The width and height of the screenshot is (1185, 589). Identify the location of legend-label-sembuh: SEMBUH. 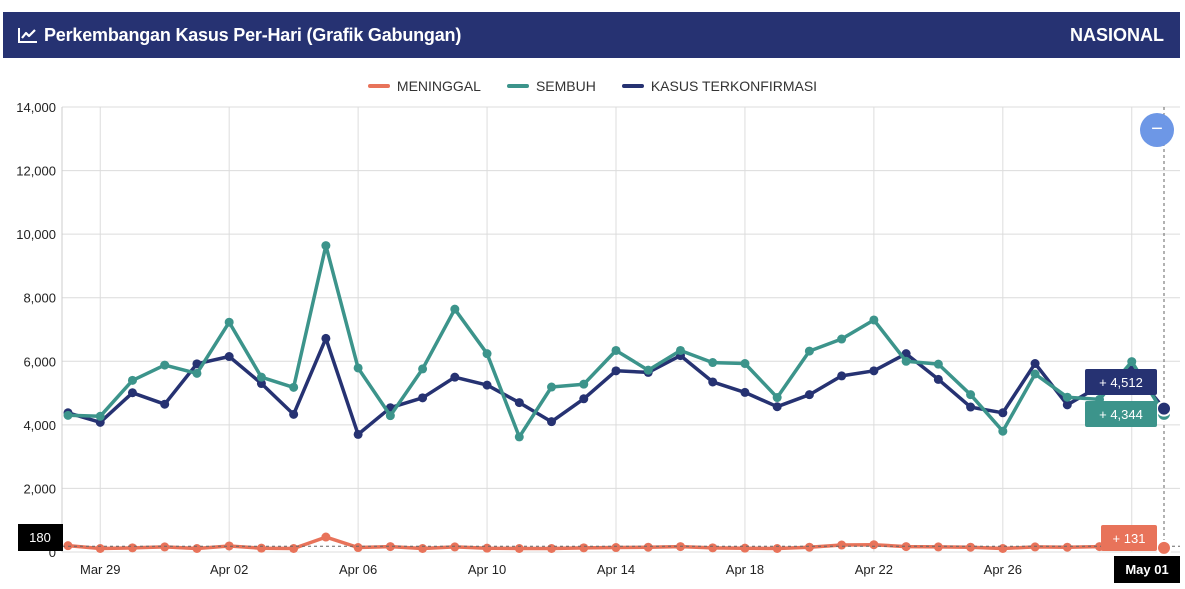
(565, 86).